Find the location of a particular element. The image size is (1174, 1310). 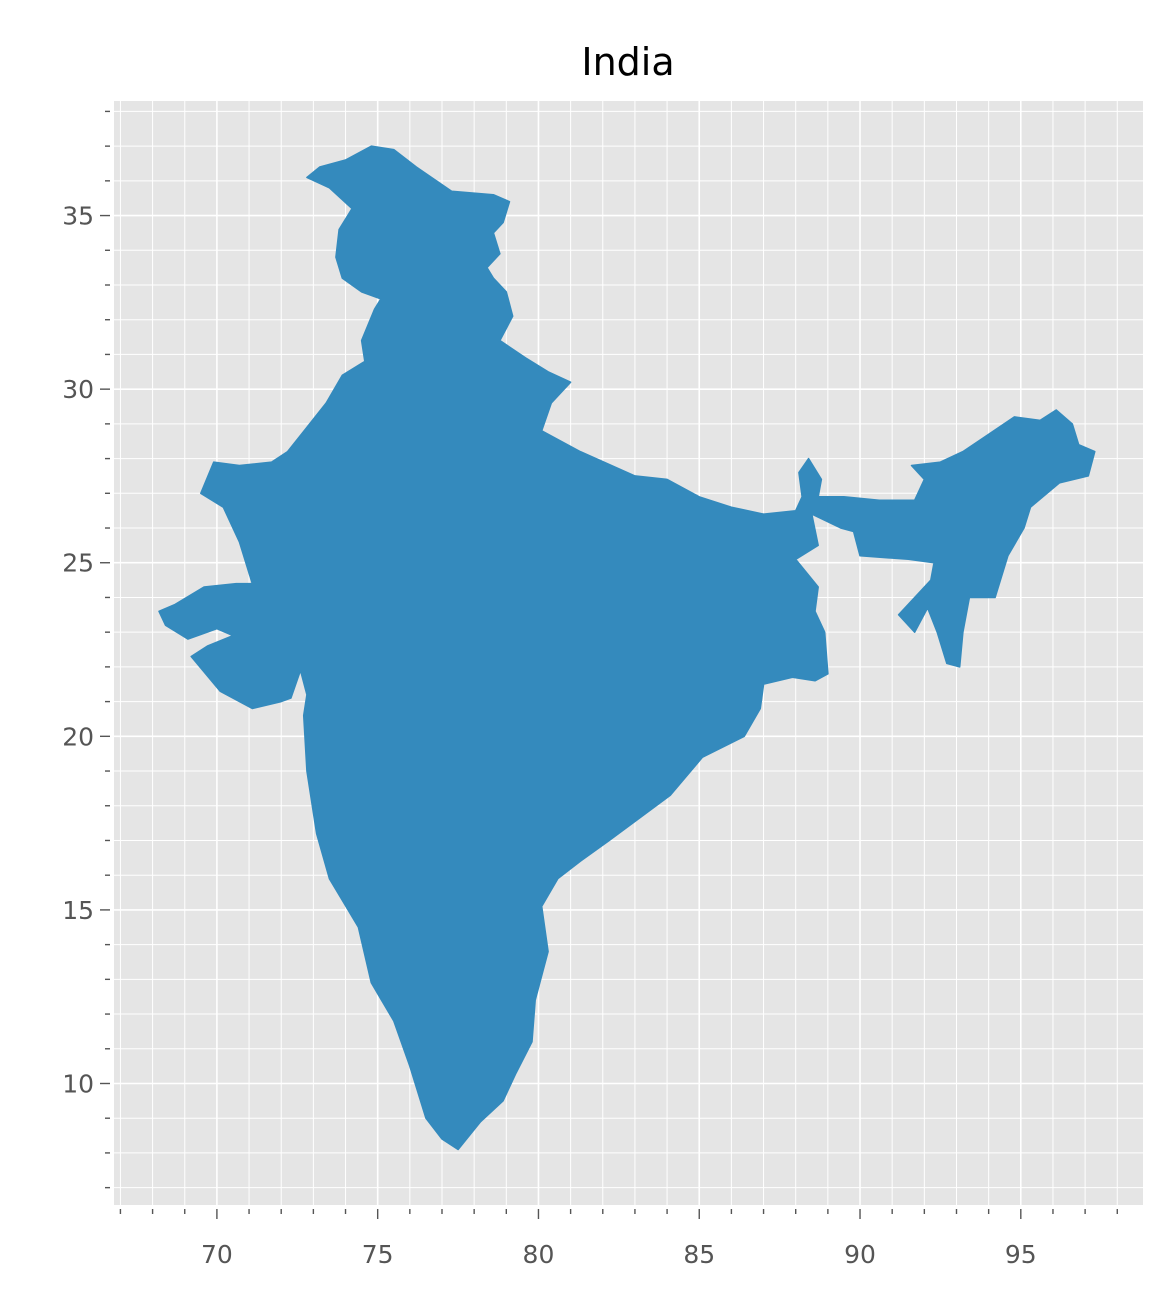

x-tick-label: 80 is located at coordinates (539, 1254).